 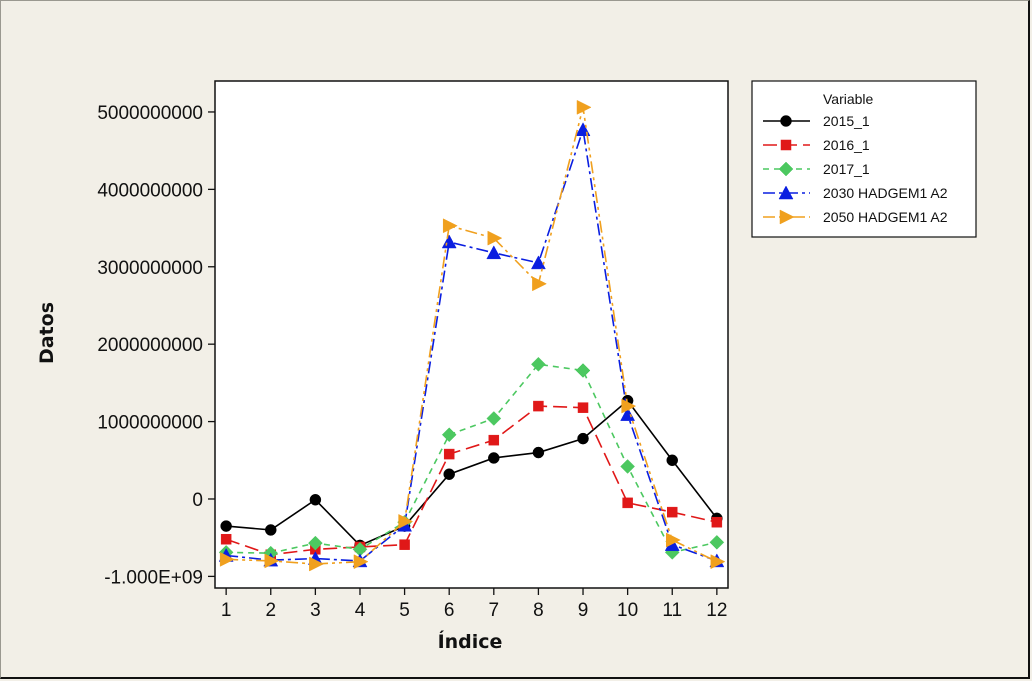 I want to click on legend-item: 2017_1, so click(x=816, y=169).